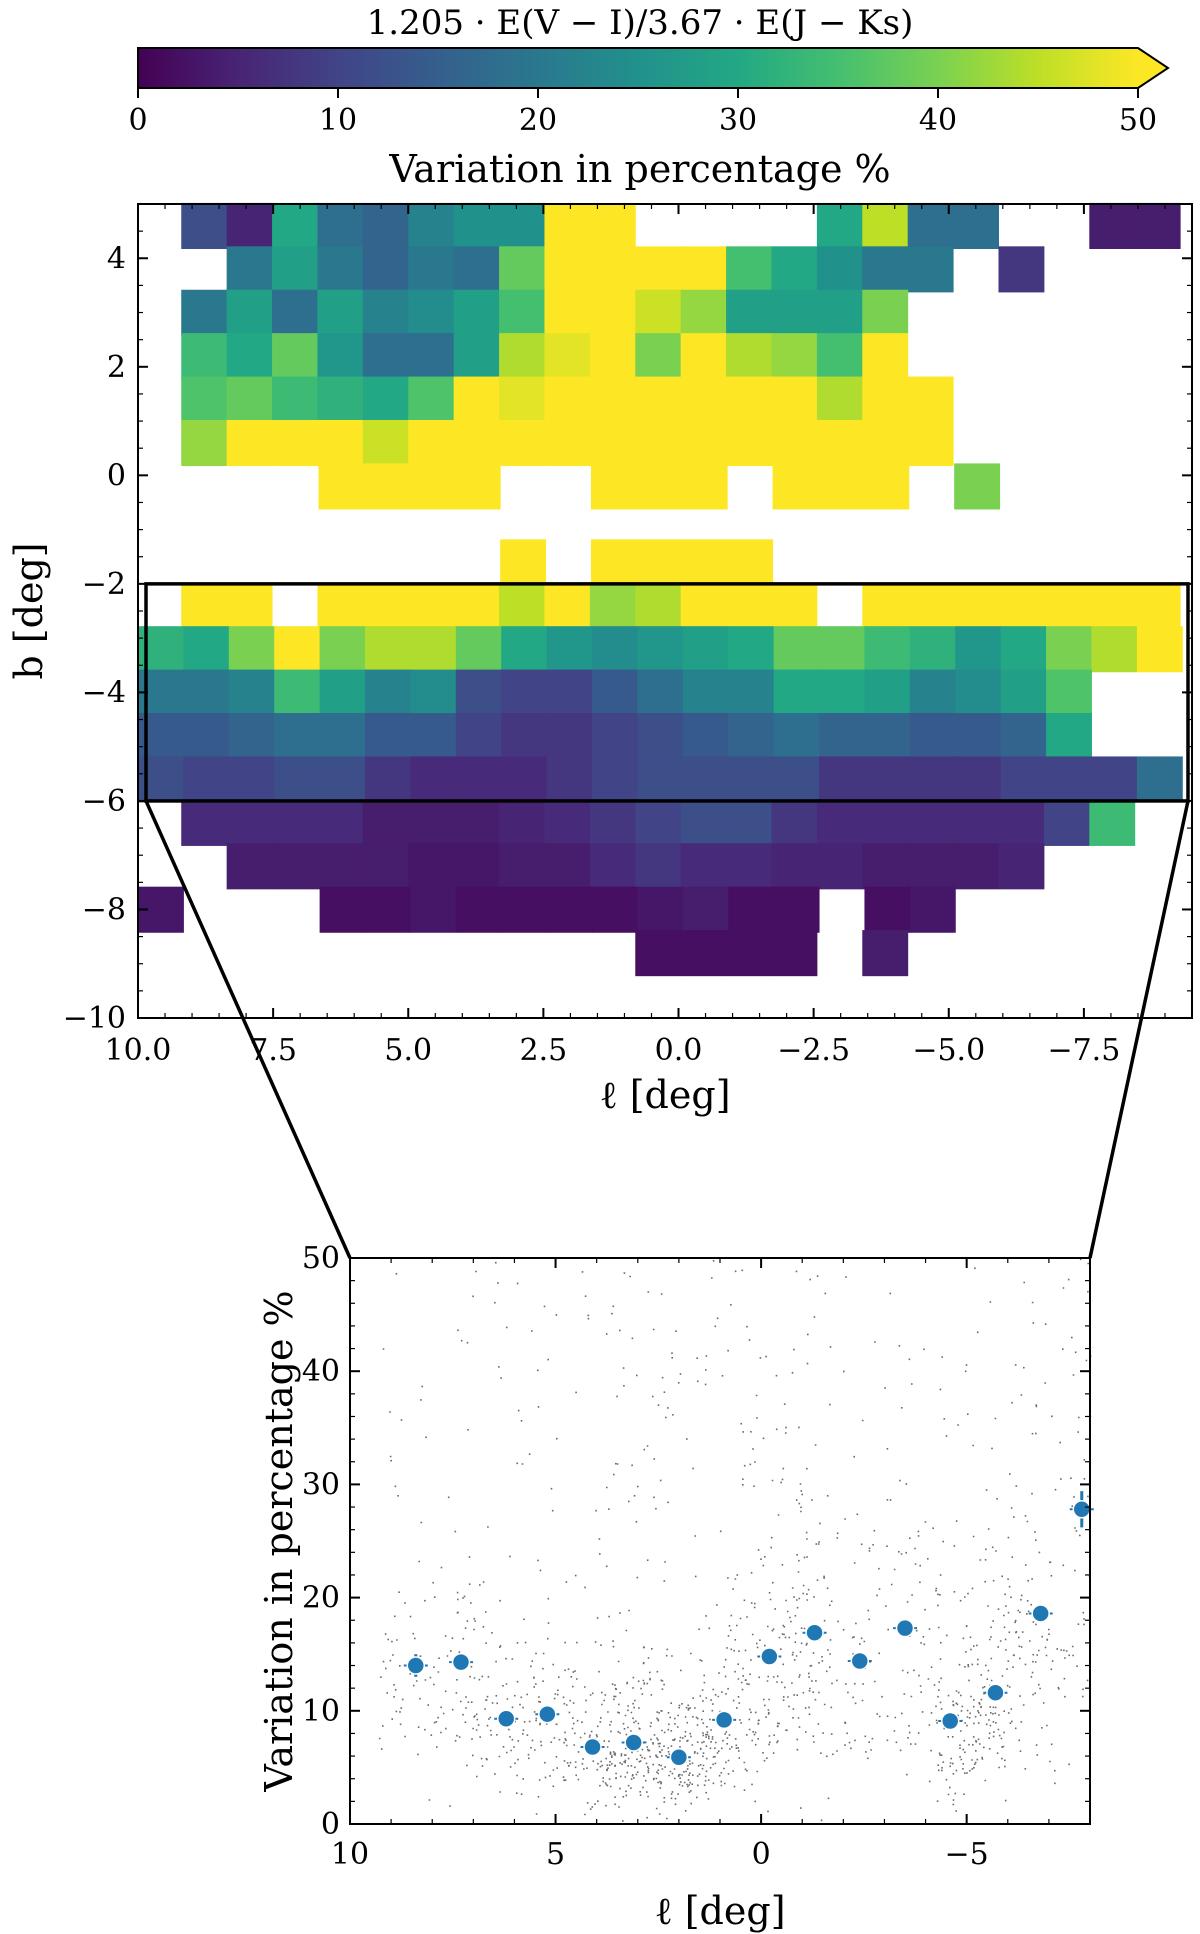 Image resolution: width=1200 pixels, height=1934 pixels. I want to click on heatmap-ylabel: b [deg], so click(29, 610).